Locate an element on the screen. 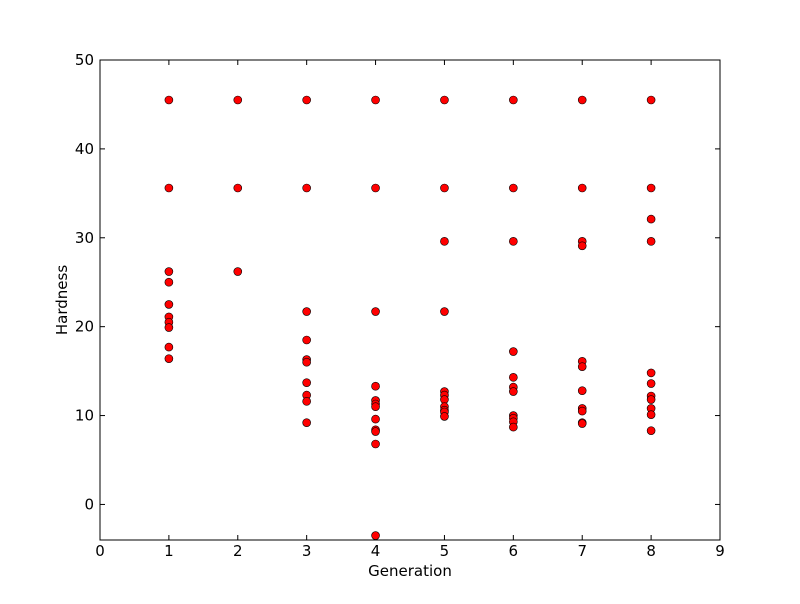 This screenshot has height=604, width=800. y-tick-label: 30 is located at coordinates (84, 238).